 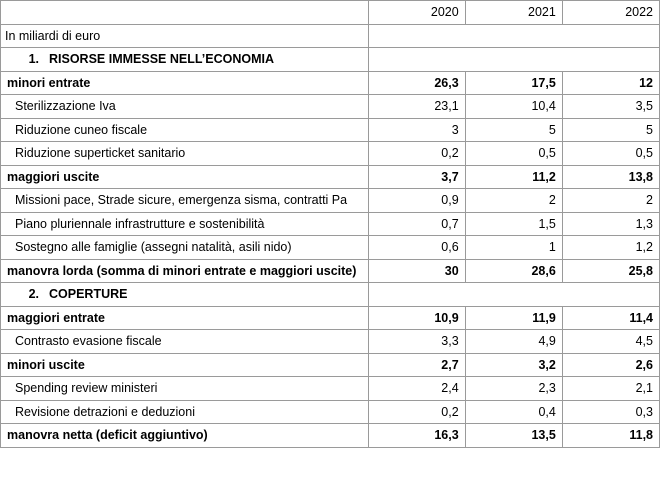 What do you see at coordinates (184, 12) in the screenshot?
I see `header-blank-cell` at bounding box center [184, 12].